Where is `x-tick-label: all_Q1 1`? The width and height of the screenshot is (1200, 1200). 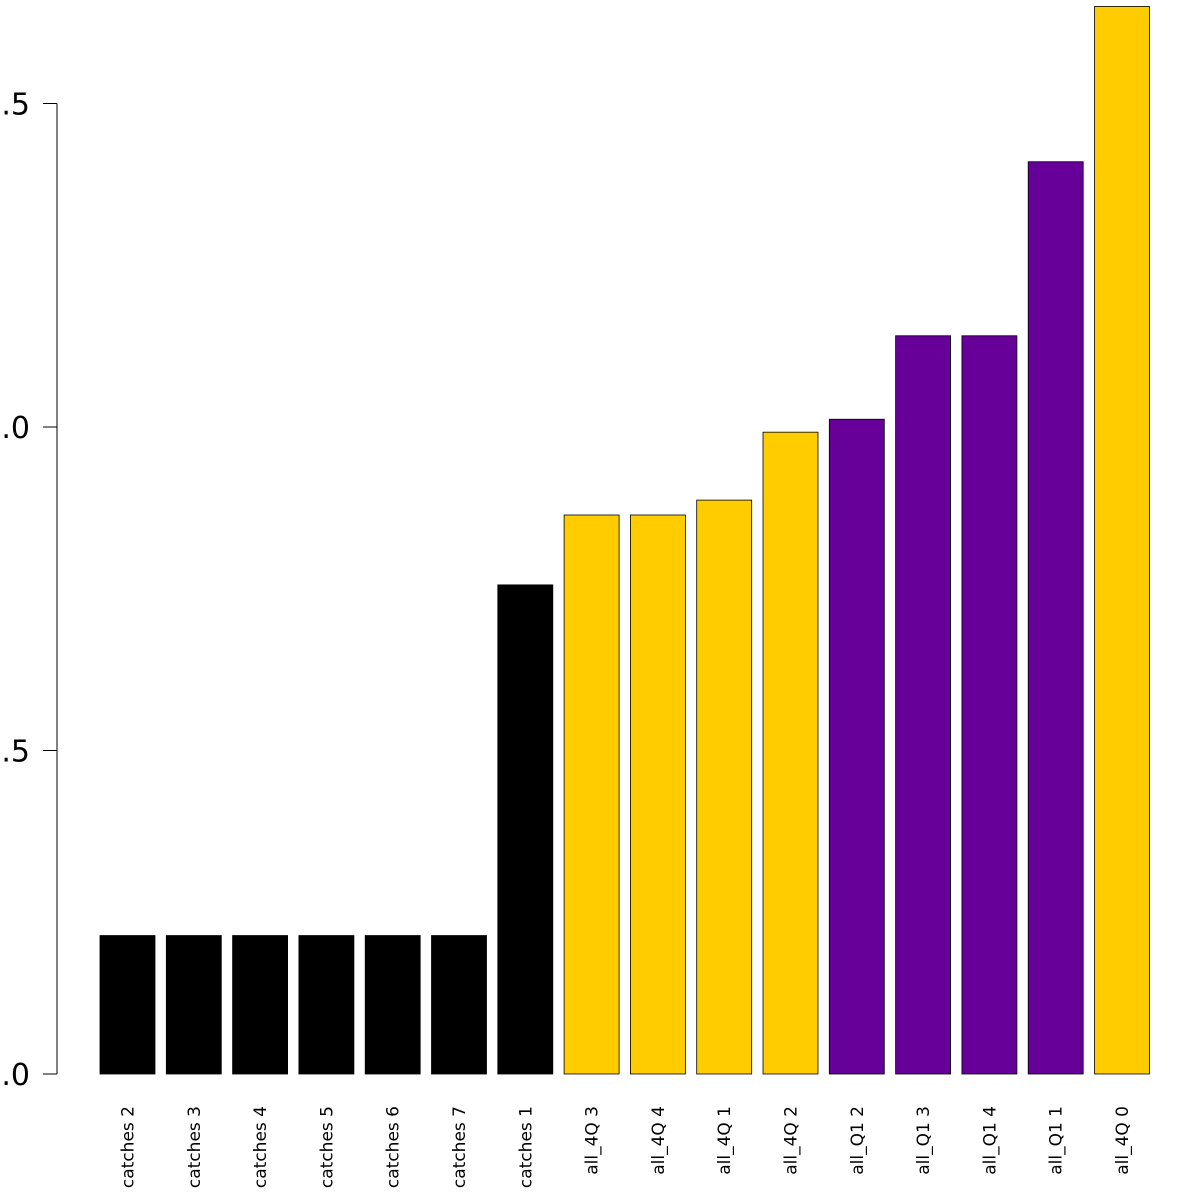
x-tick-label: all_Q1 1 is located at coordinates (1057, 1140).